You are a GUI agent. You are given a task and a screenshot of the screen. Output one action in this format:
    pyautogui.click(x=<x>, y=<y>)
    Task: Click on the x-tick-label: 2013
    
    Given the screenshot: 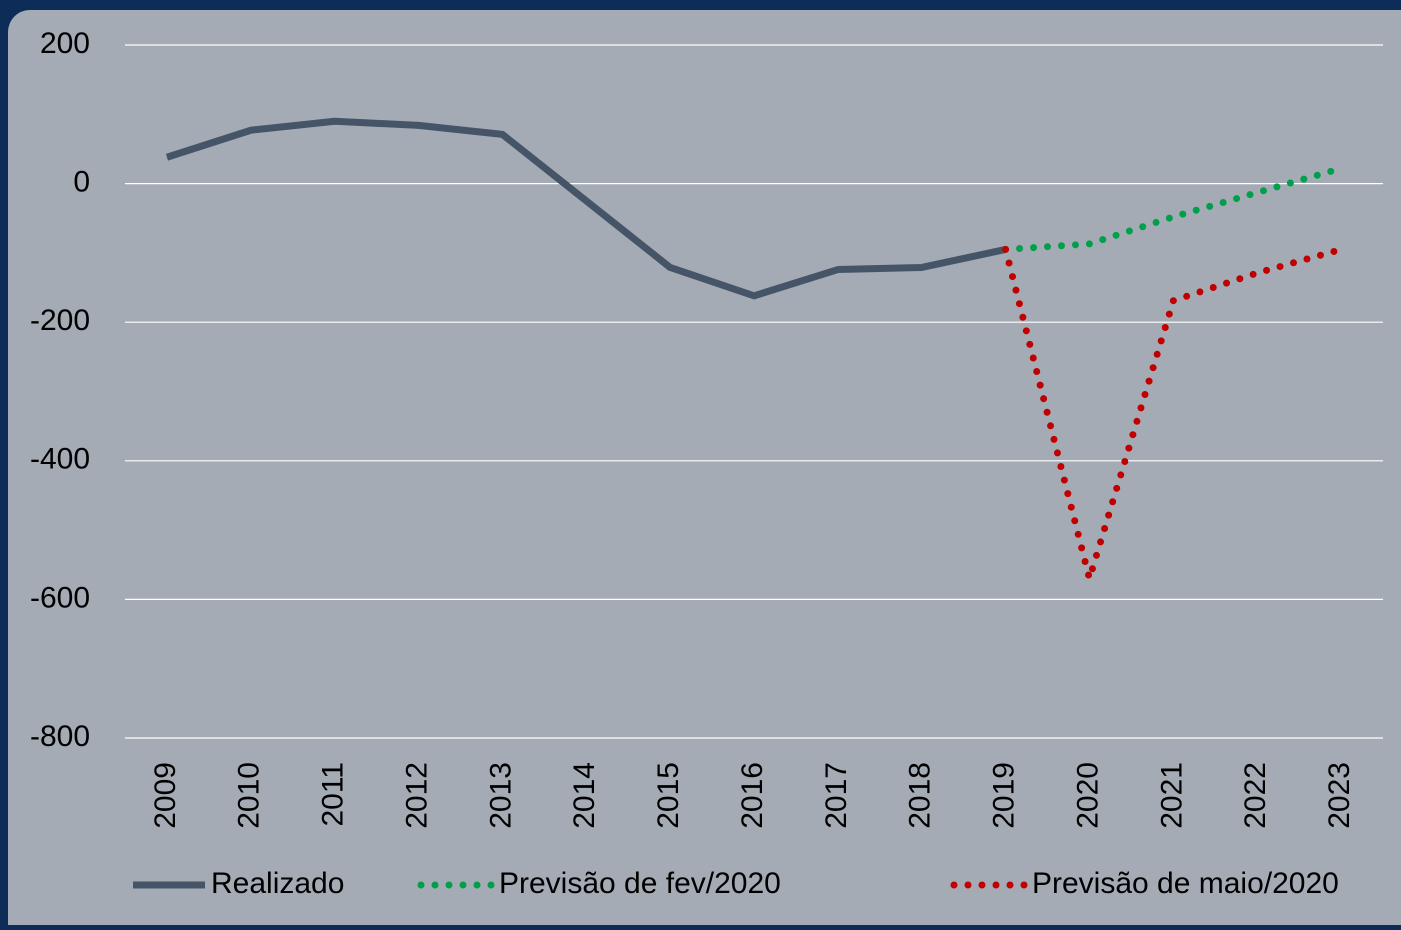 What is the action you would take?
    pyautogui.click(x=500, y=795)
    